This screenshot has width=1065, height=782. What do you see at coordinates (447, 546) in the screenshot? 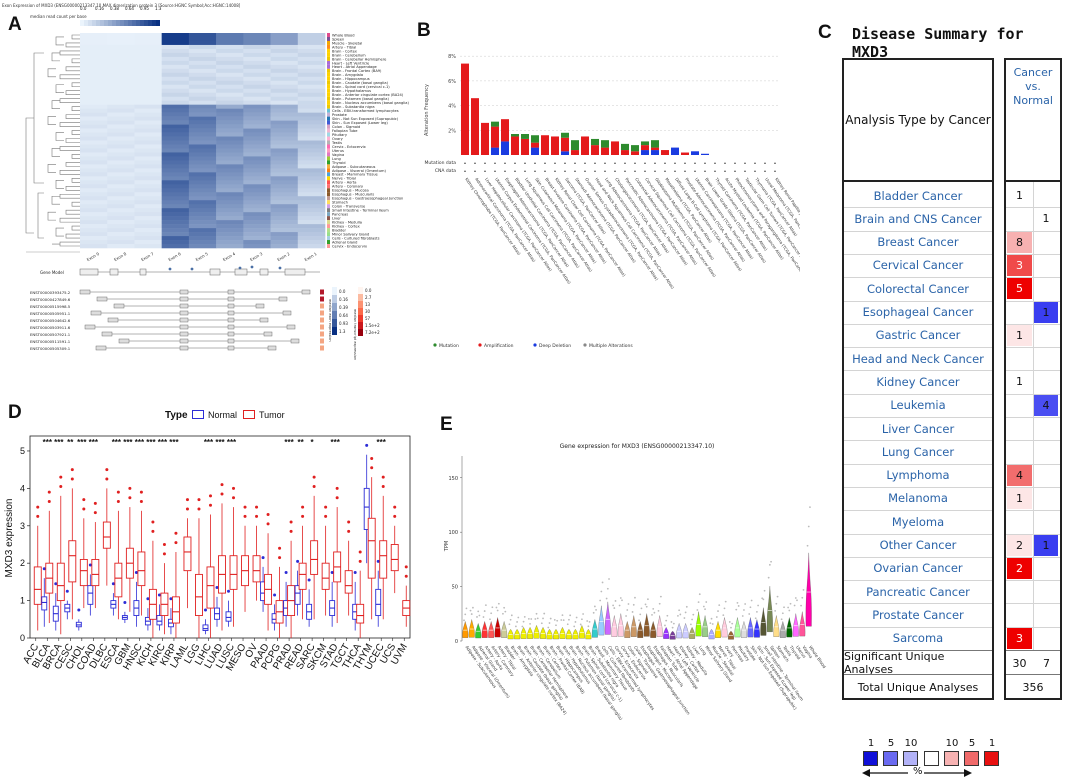
I see `e-ylabel: TPM` at bounding box center [447, 546].